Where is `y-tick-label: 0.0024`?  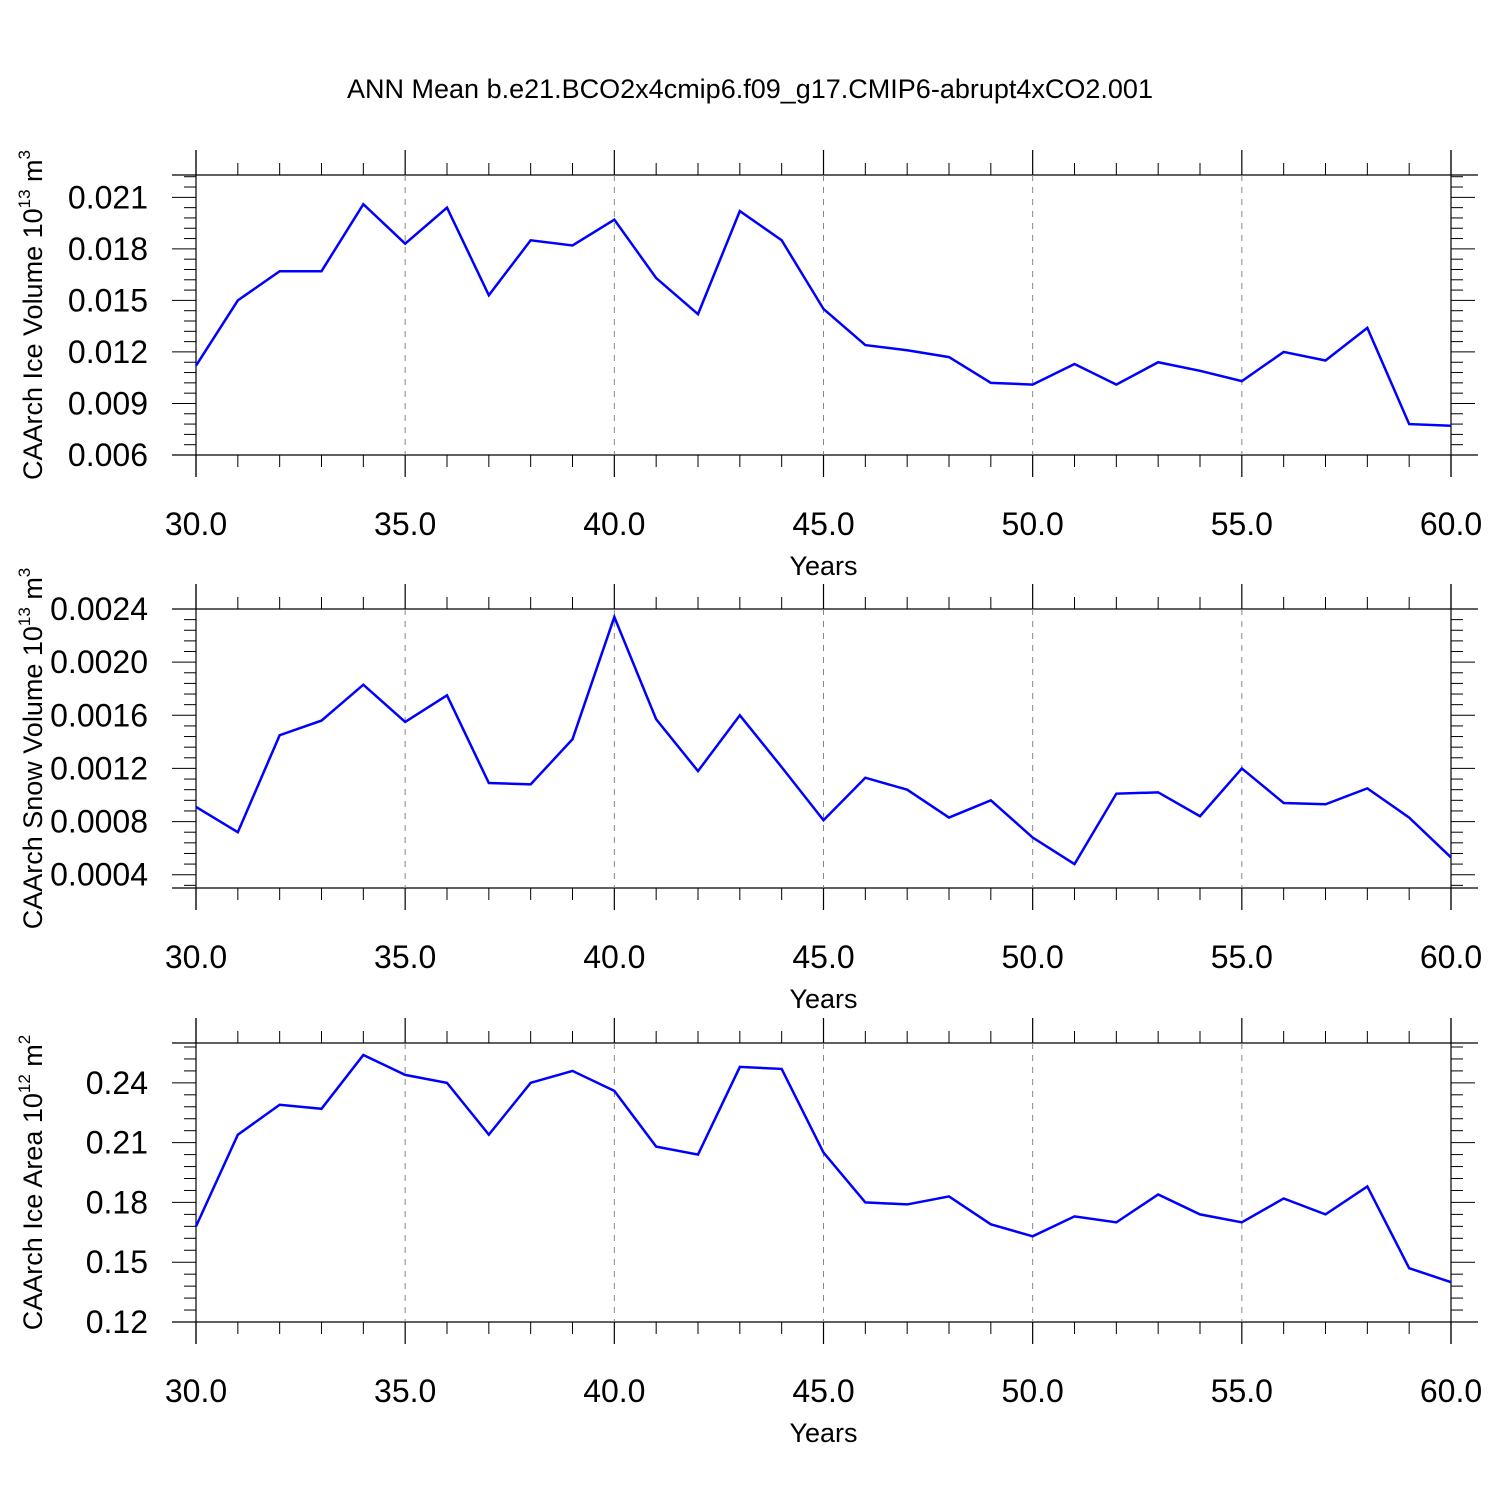 y-tick-label: 0.0024 is located at coordinates (99, 609).